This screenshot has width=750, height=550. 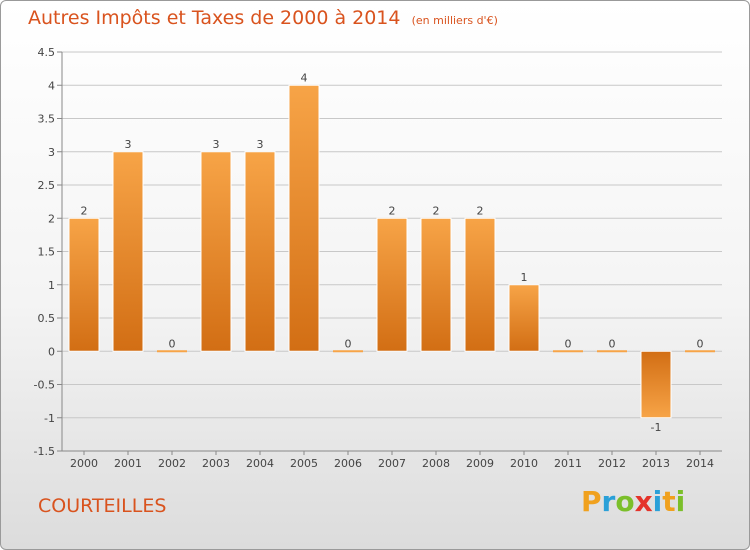 I want to click on x-tick-label: 2004, so click(x=260, y=463).